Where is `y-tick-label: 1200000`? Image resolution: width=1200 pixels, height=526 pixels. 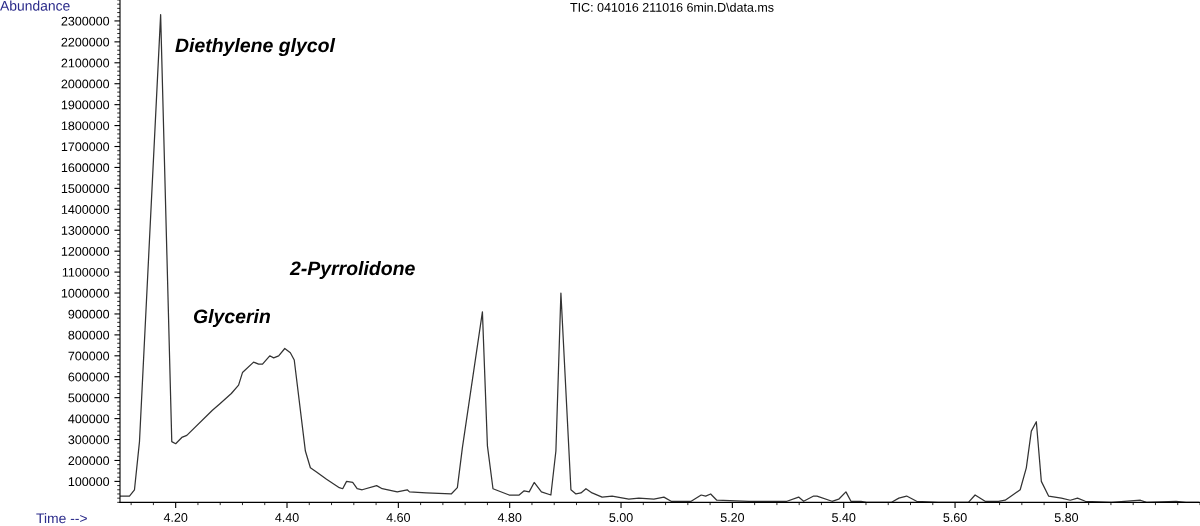 y-tick-label: 1200000 is located at coordinates (85, 251).